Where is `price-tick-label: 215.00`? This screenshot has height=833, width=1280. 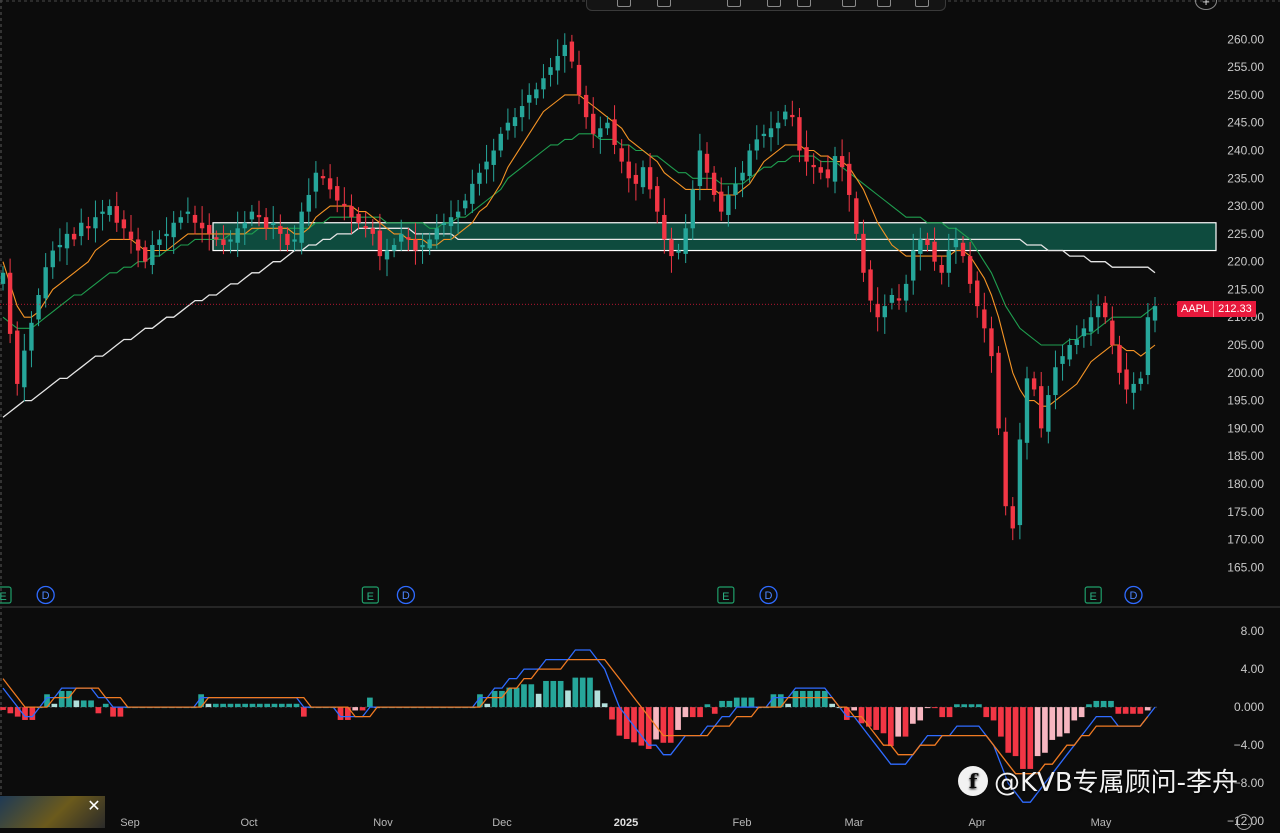
price-tick-label: 215.00 is located at coordinates (1245, 289).